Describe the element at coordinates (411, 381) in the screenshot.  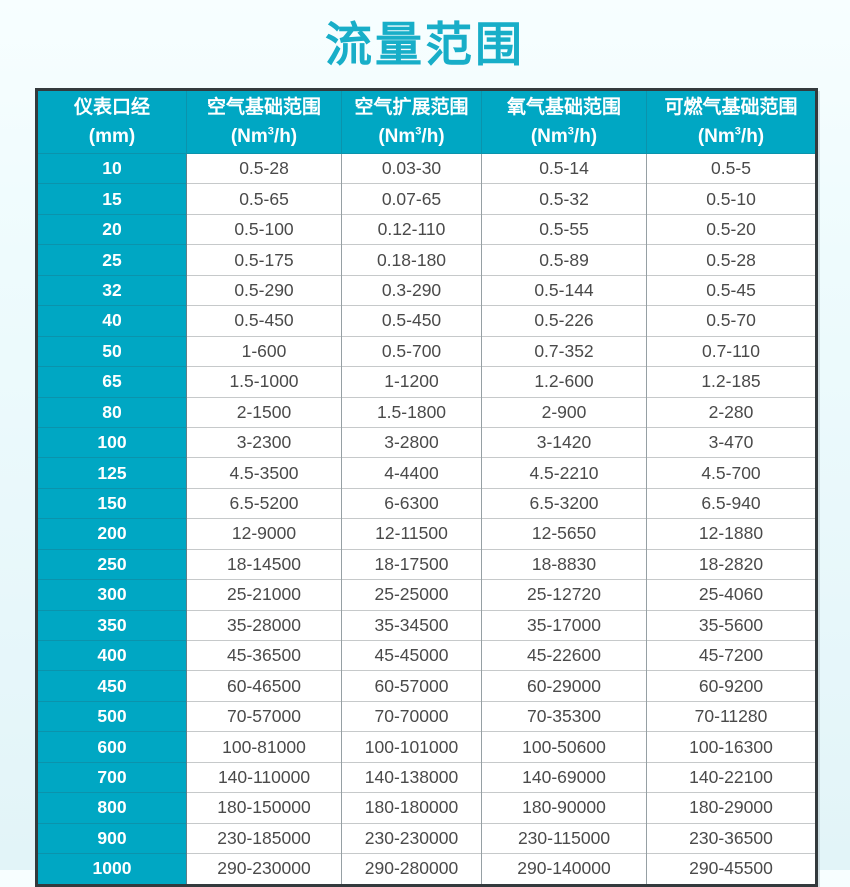
I see `range-cell: 1-1200` at that location.